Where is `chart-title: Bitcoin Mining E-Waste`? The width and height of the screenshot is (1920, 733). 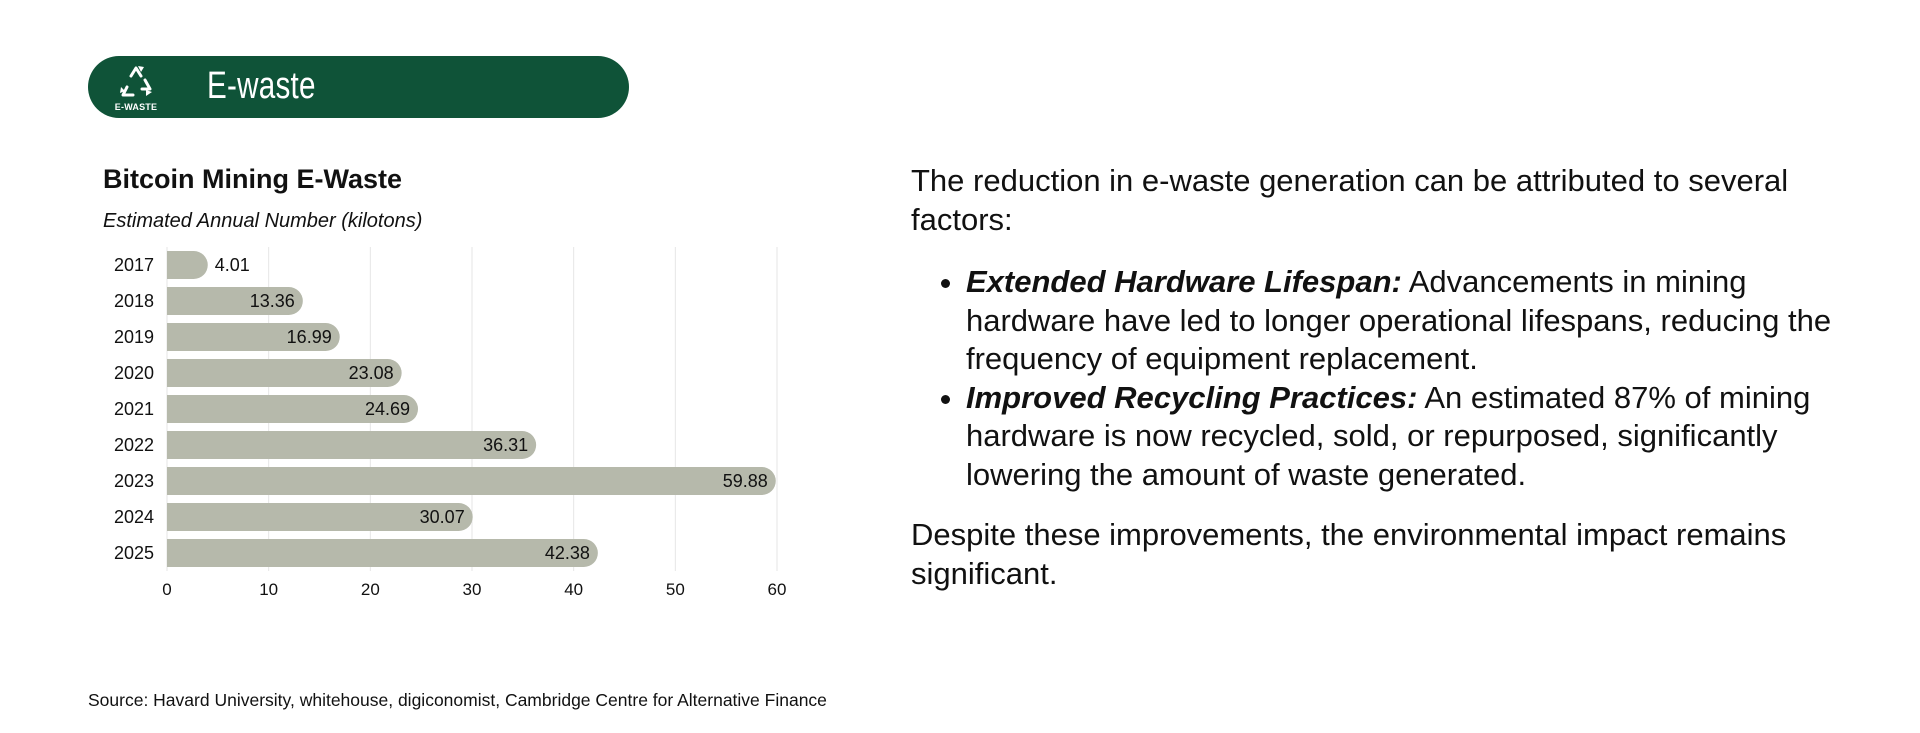
chart-title: Bitcoin Mining E-Waste is located at coordinates (252, 179).